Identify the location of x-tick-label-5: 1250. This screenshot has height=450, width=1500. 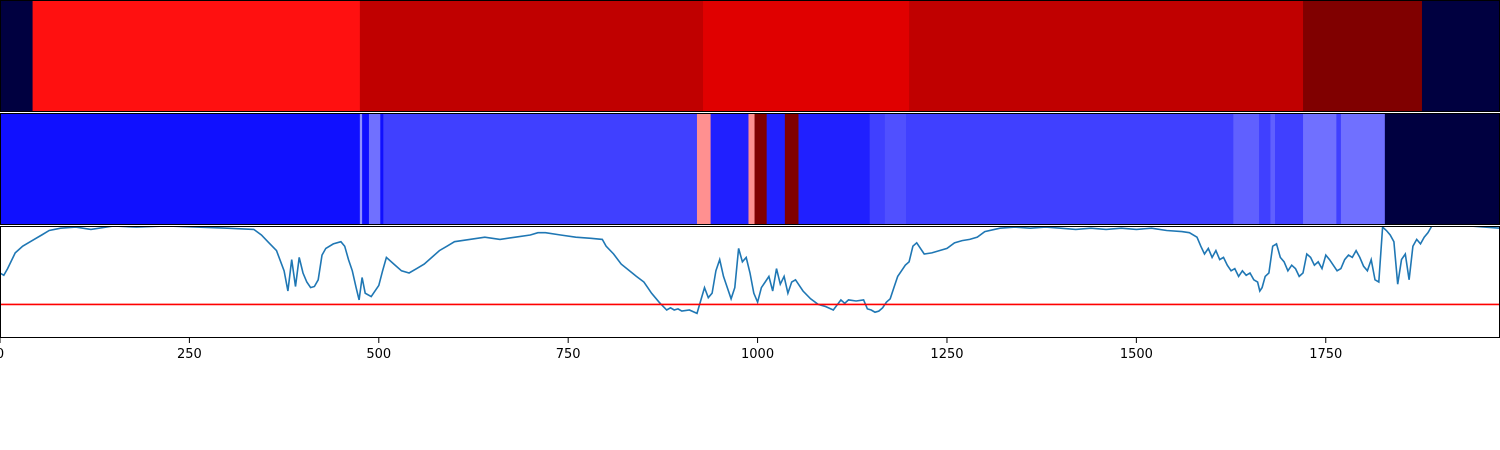
(946, 354).